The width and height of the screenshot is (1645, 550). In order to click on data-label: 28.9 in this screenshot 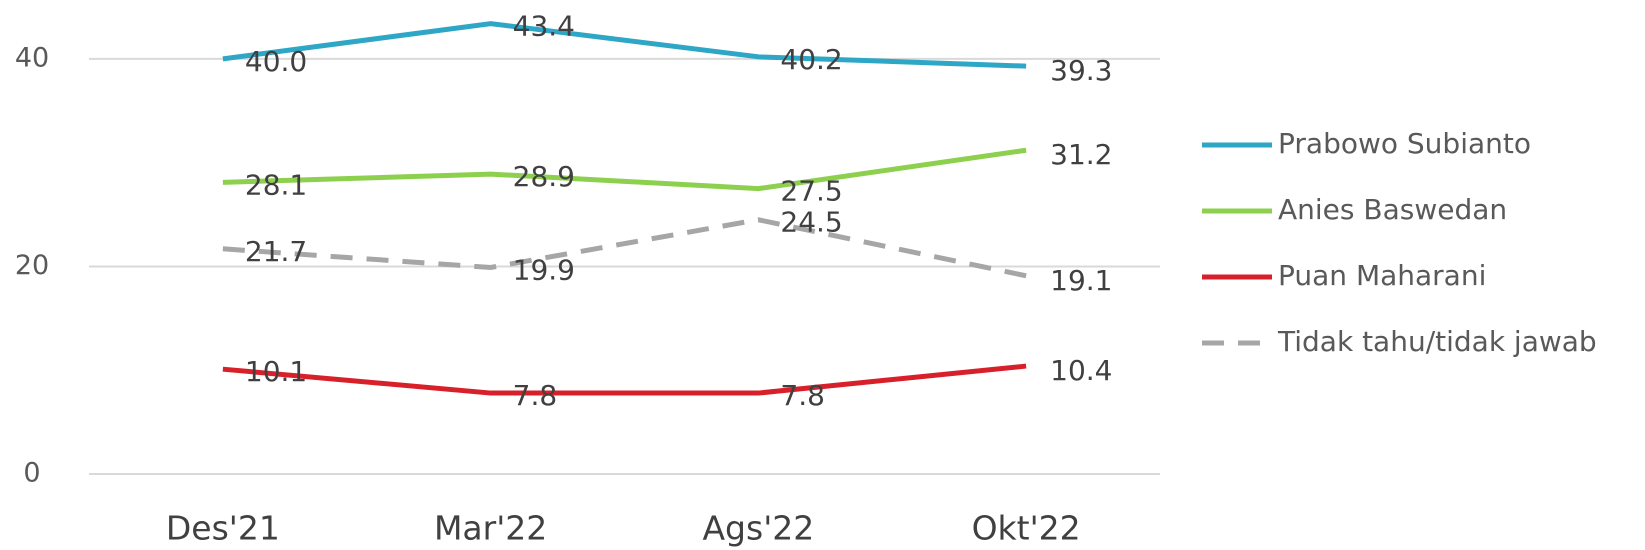, I will do `click(544, 176)`.